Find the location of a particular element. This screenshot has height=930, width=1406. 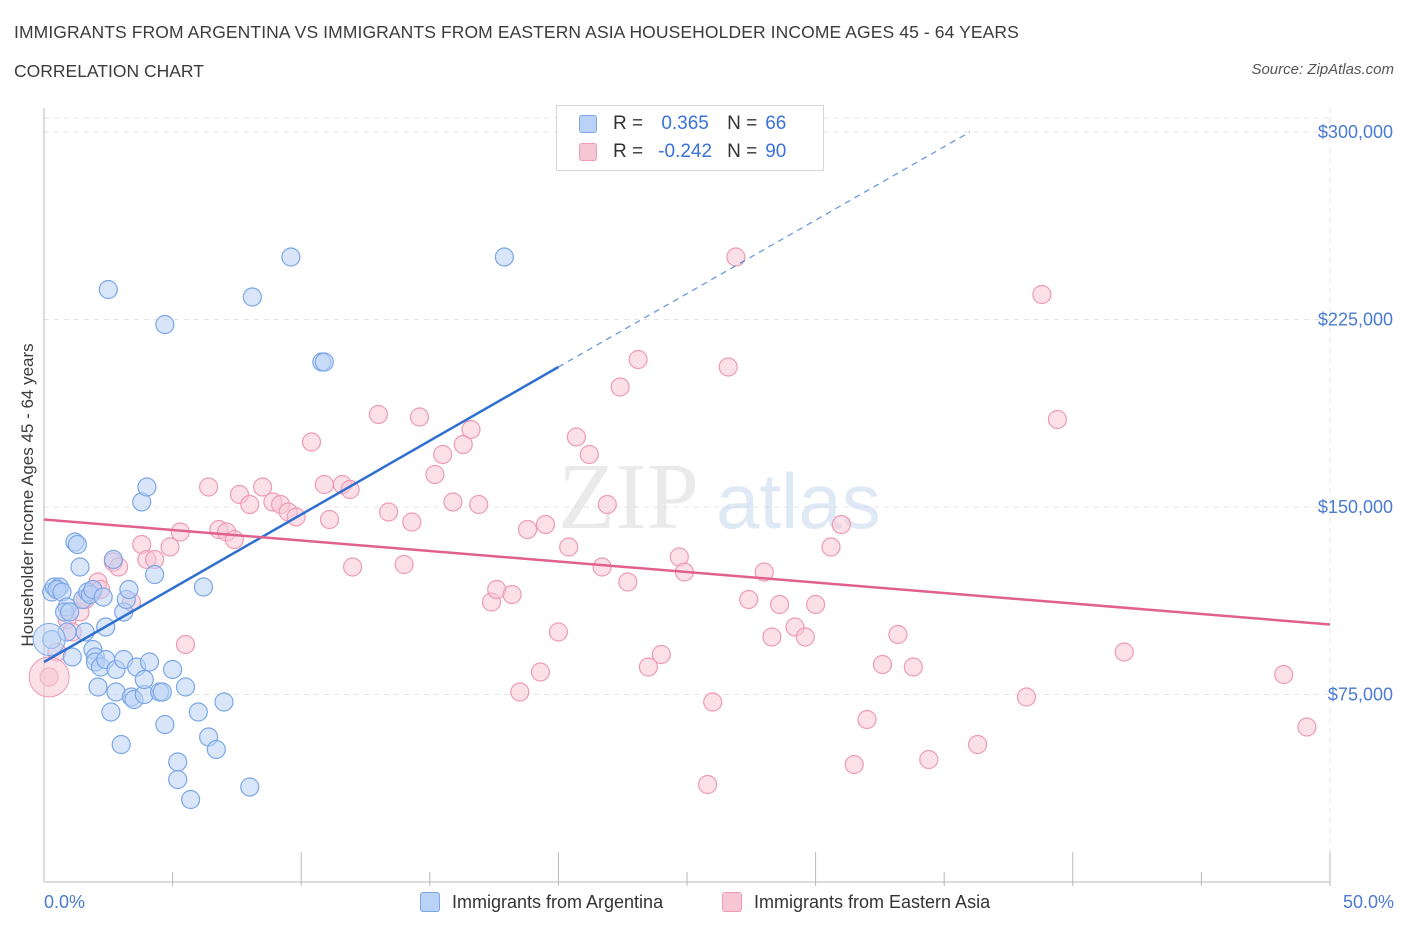

bottom-legend-argentina: Immigrants from Argentina is located at coordinates (541, 902).